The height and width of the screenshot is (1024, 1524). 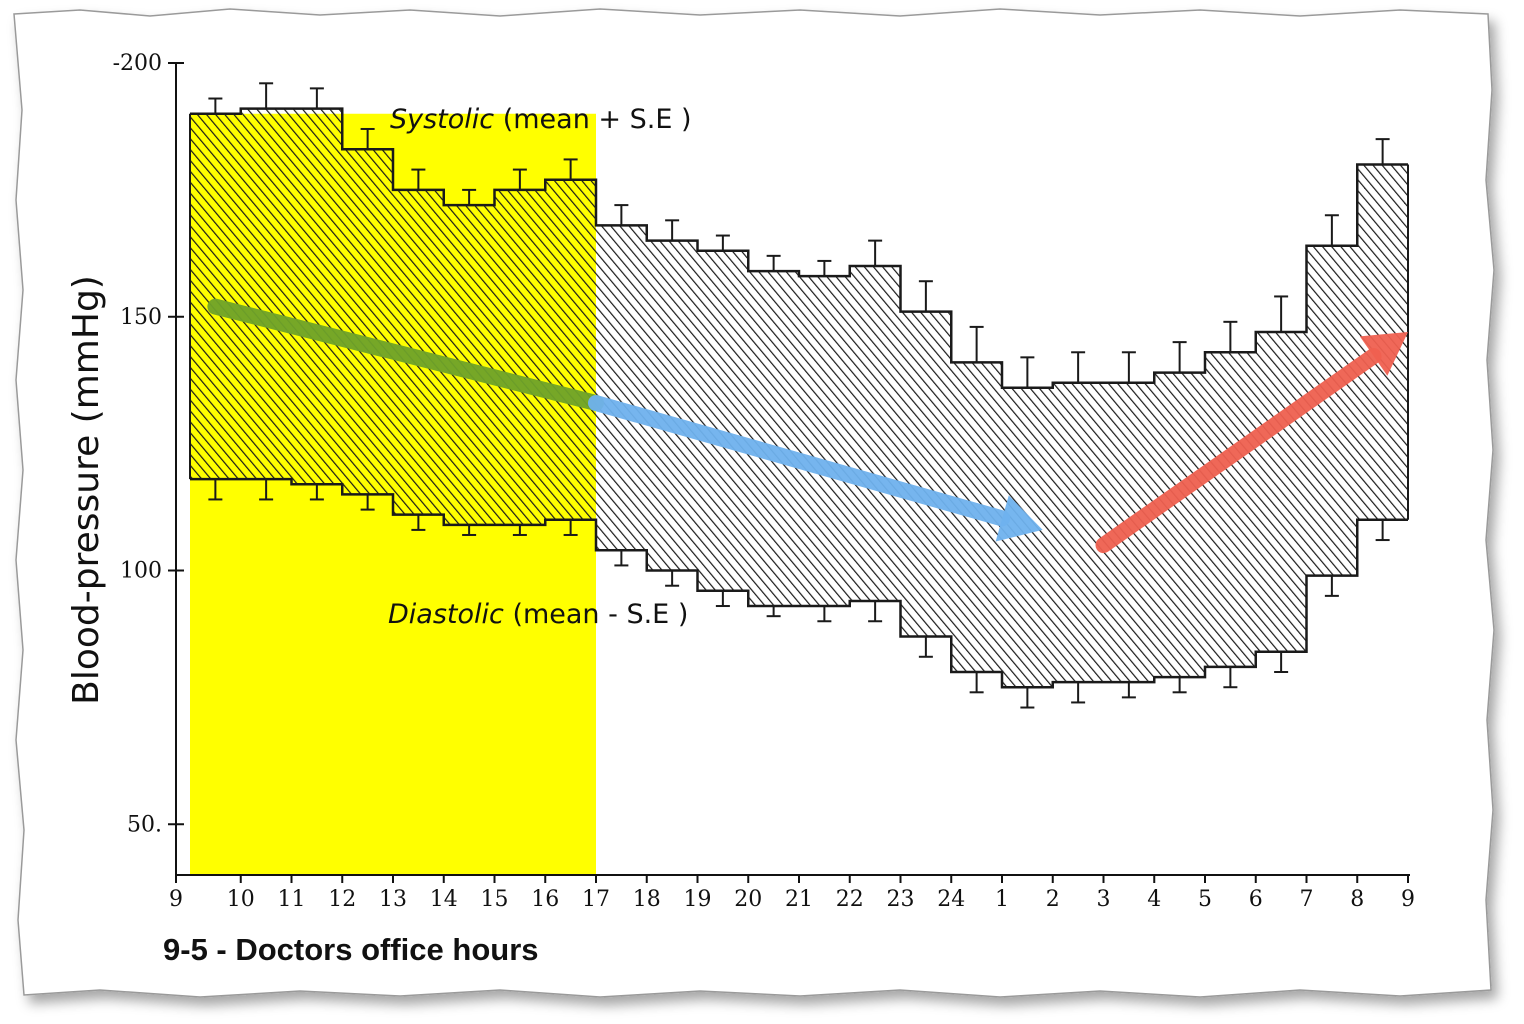 What do you see at coordinates (141, 317) in the screenshot?
I see `y-tick-label: 150` at bounding box center [141, 317].